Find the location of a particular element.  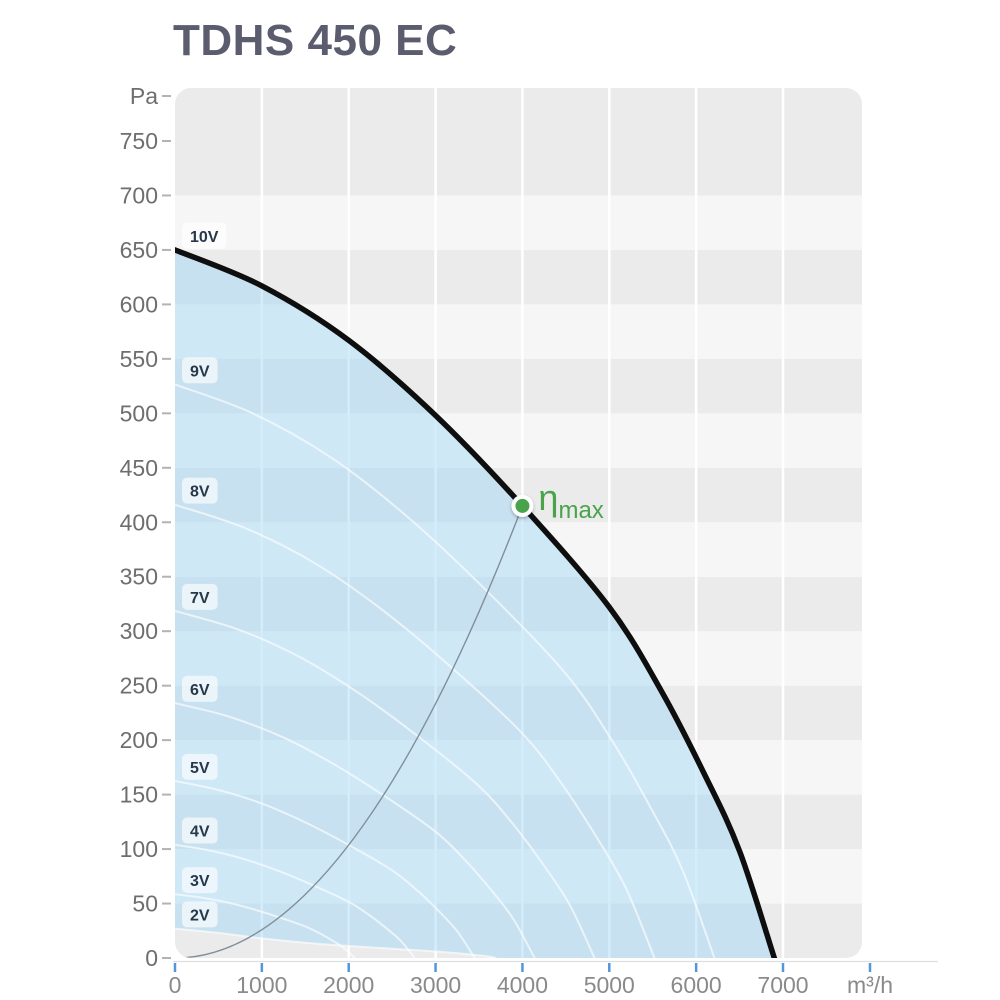

x-tick-label: 5000 is located at coordinates (609, 985).